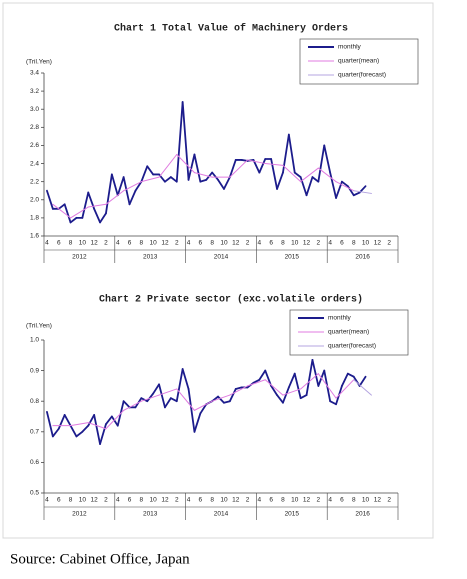 This screenshot has height=579, width=467. Describe the element at coordinates (79, 514) in the screenshot. I see `year-label: 2012` at that location.